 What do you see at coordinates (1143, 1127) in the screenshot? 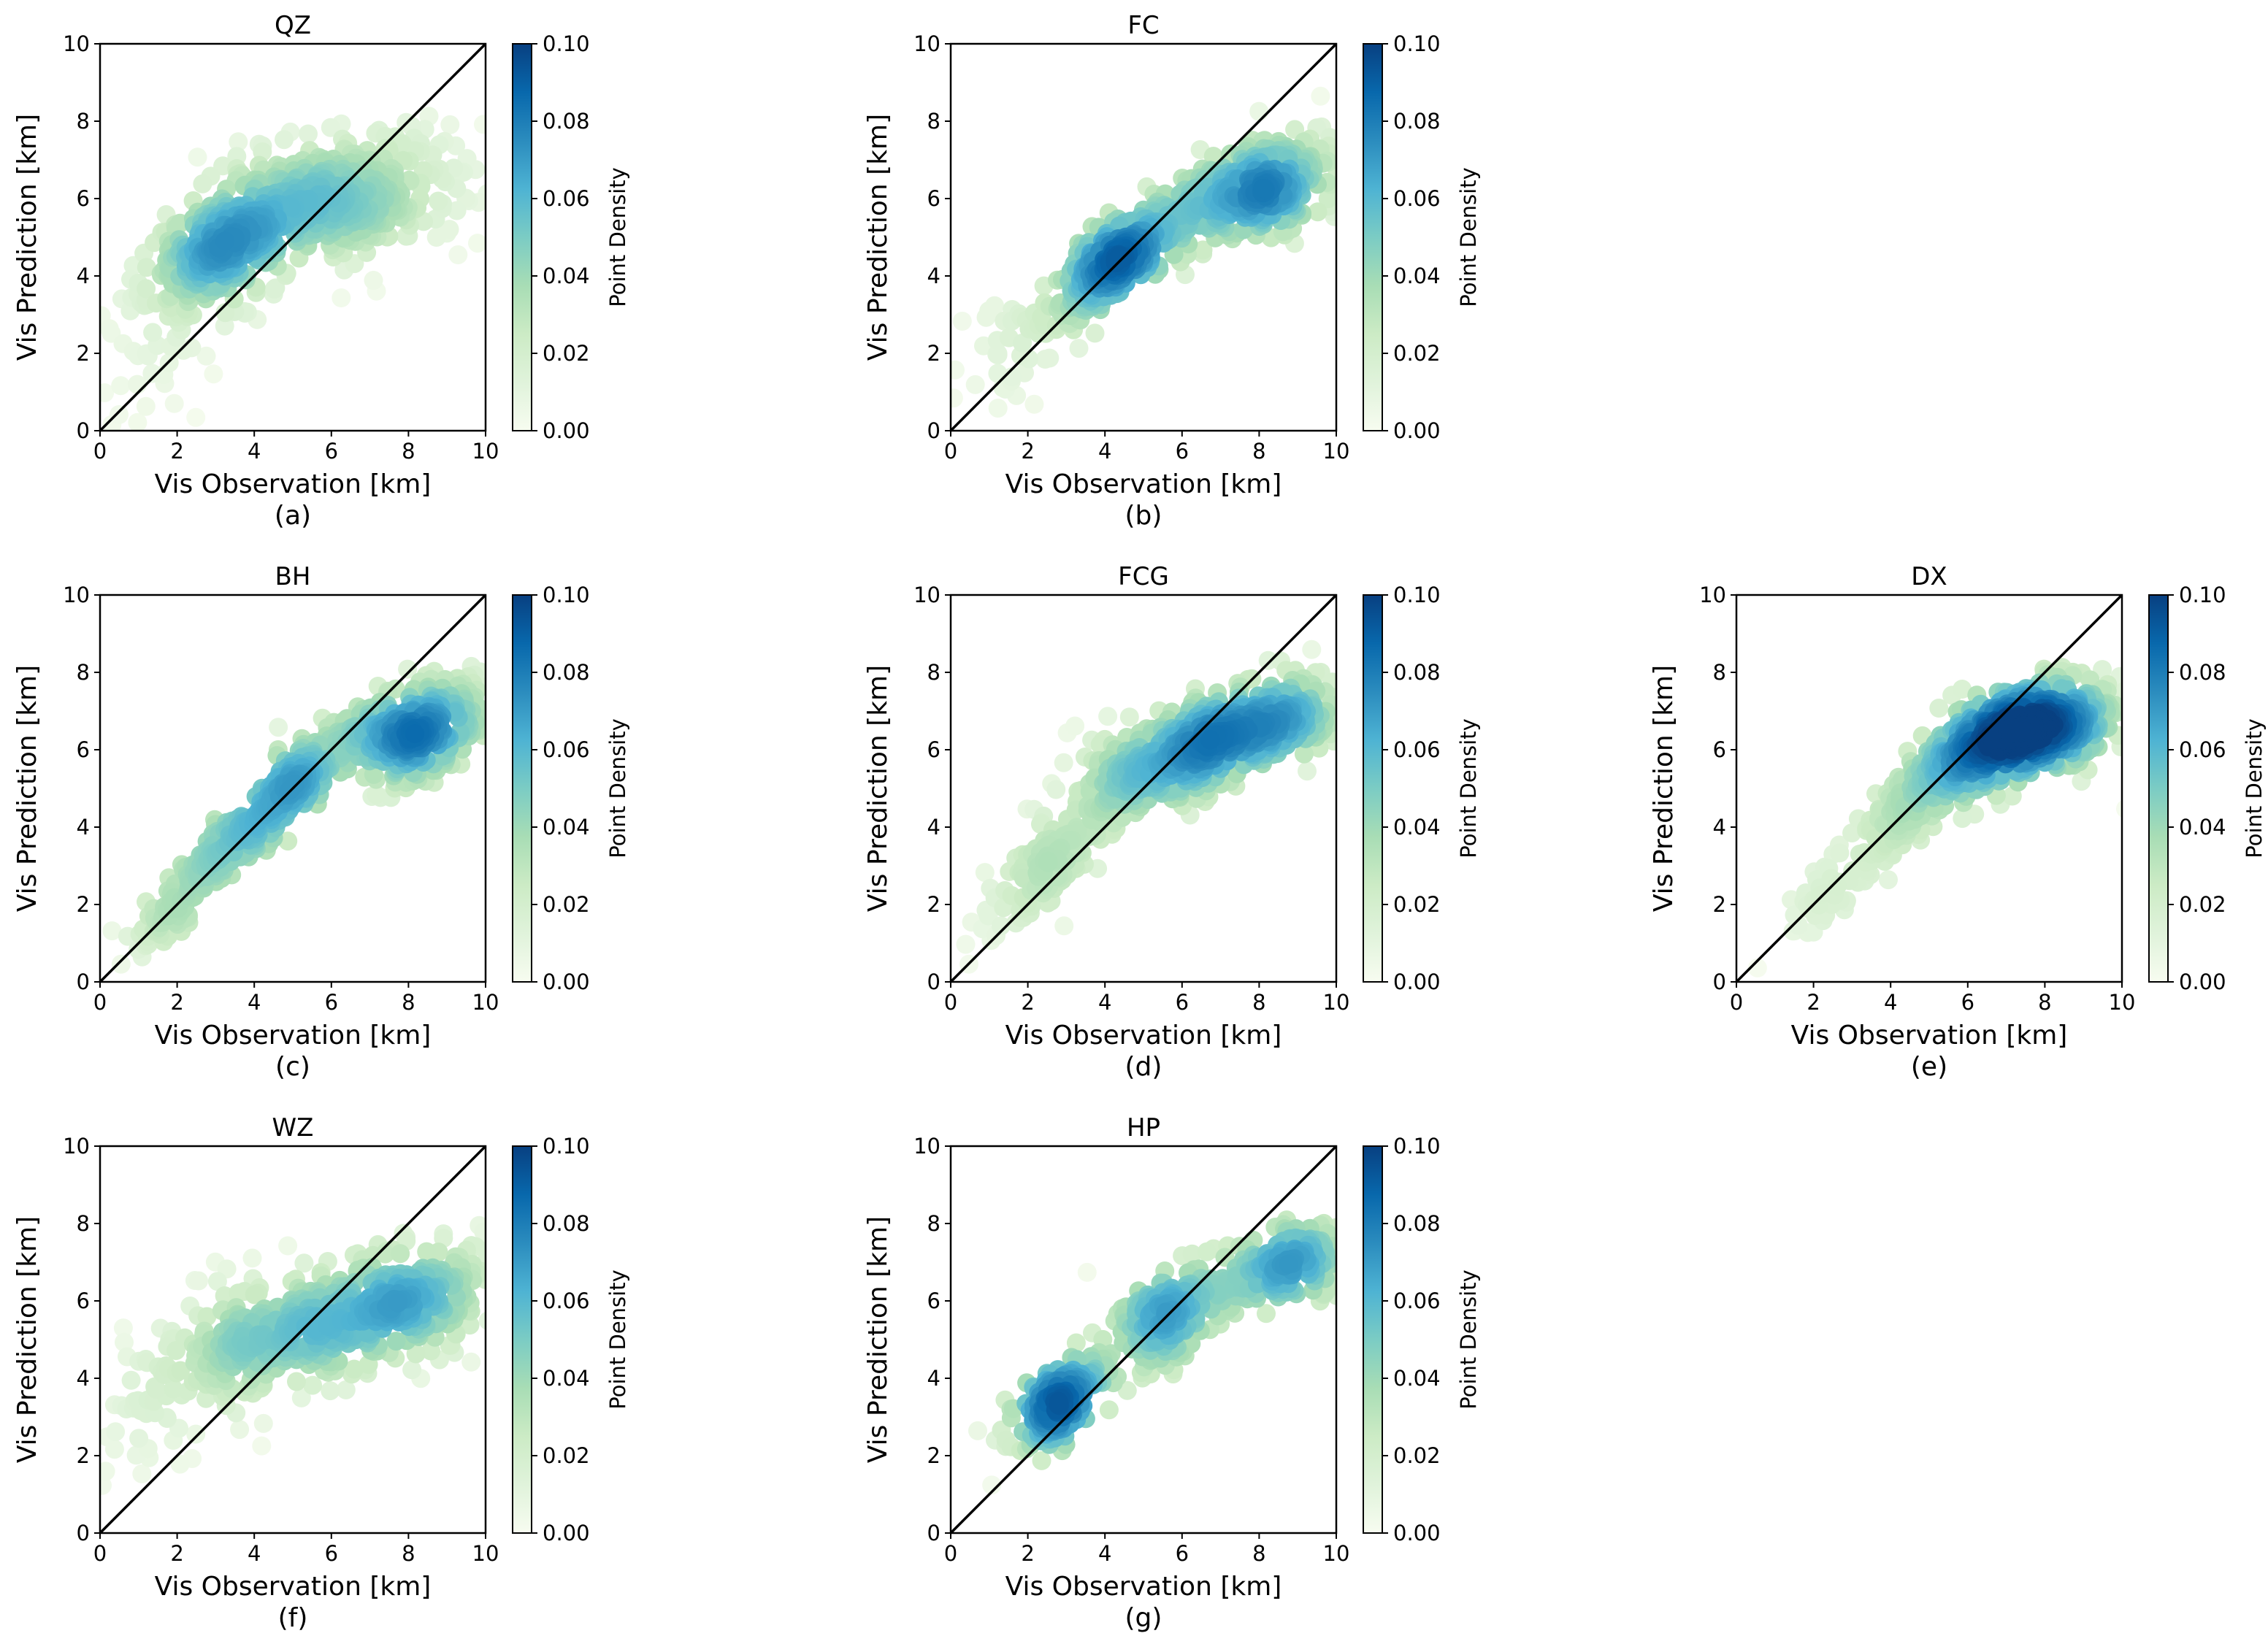
I see `panel-title: HP` at bounding box center [1143, 1127].